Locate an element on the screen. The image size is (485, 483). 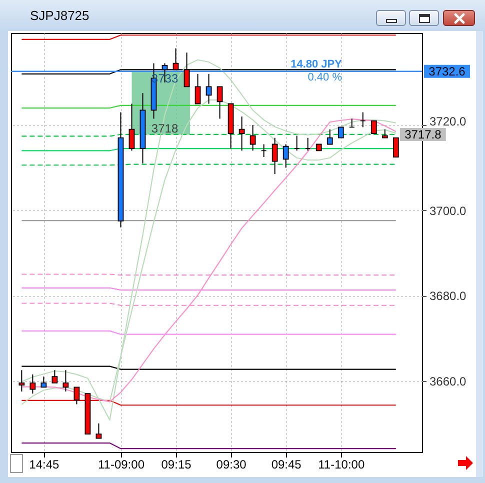
y-tick-label: 3660.0 is located at coordinates (448, 381).